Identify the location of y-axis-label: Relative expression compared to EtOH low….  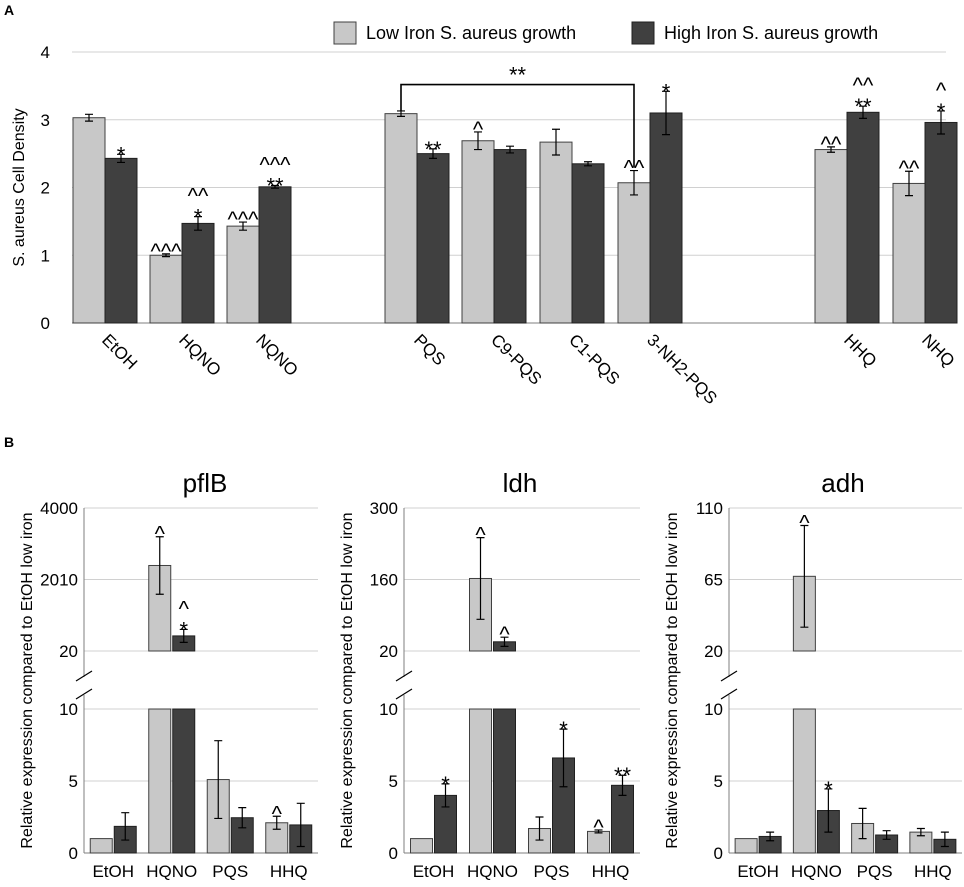
(27, 680).